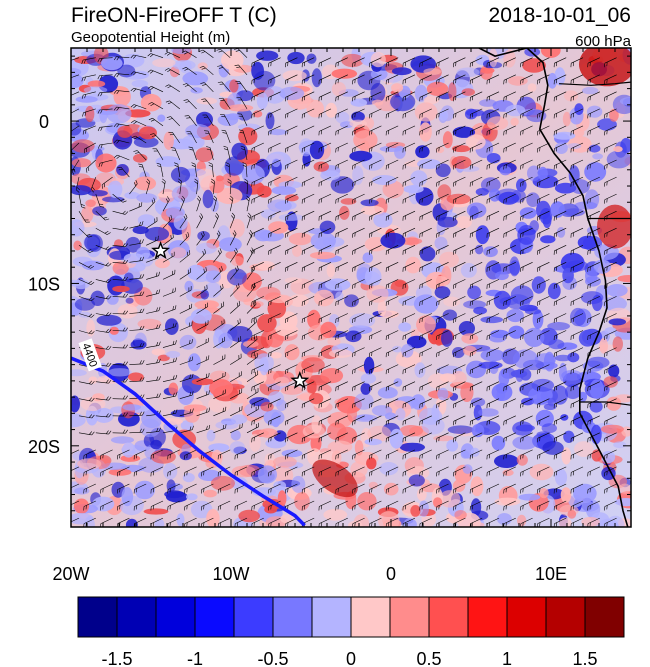 This screenshot has width=650, height=667. What do you see at coordinates (594, 243) in the screenshot?
I see `country-border` at bounding box center [594, 243].